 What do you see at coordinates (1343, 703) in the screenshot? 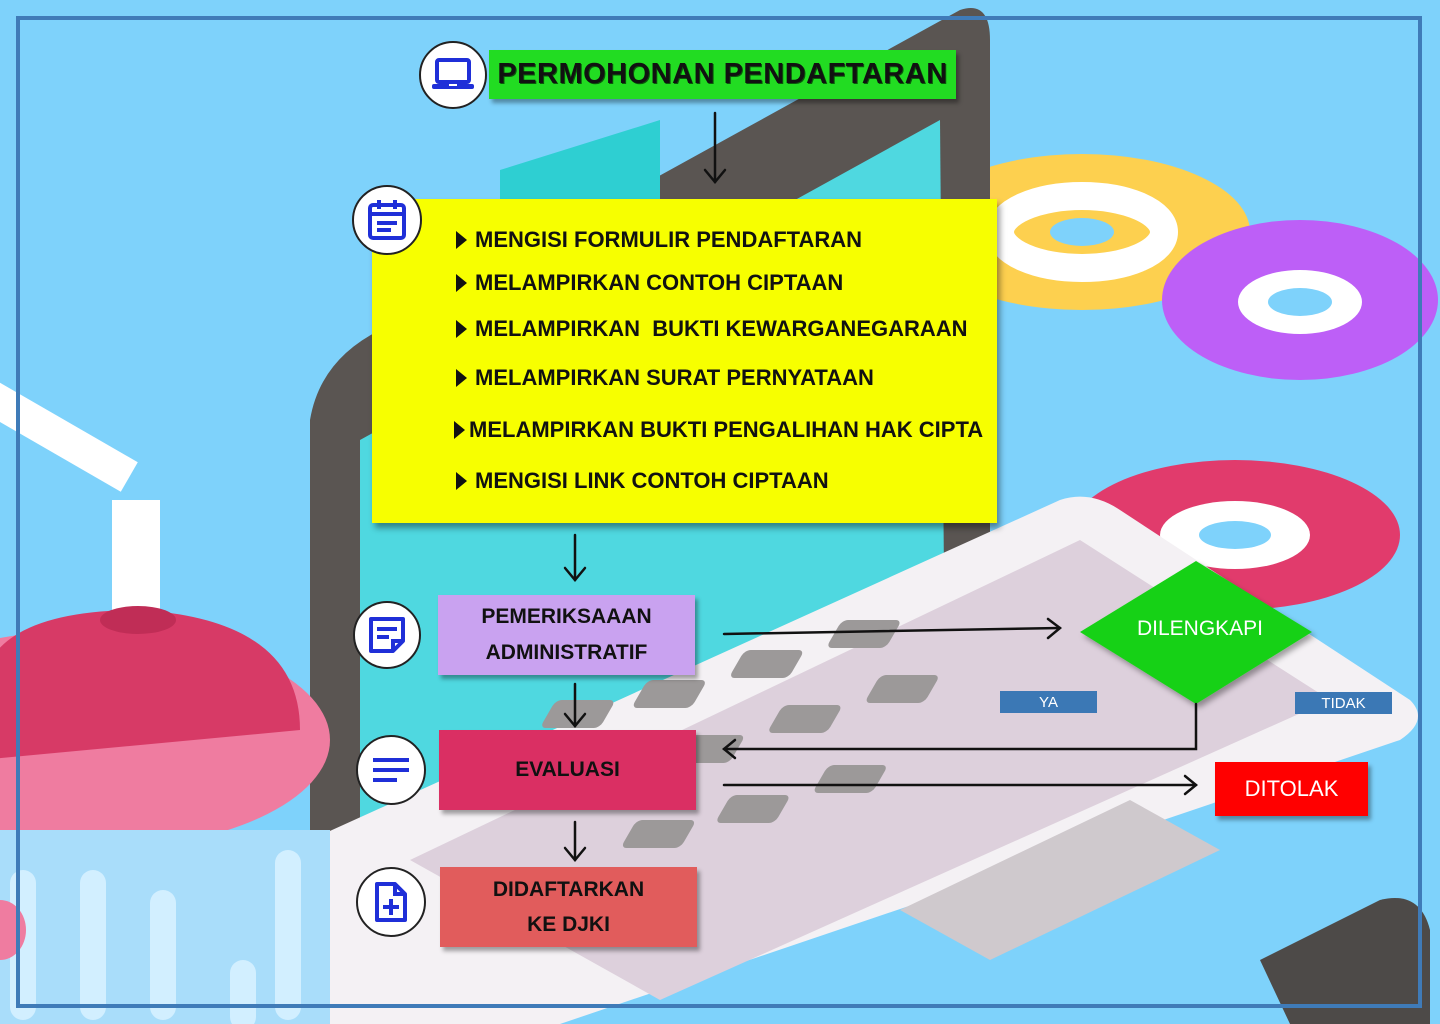
I see `tidak-label: TIDAK` at bounding box center [1343, 703].